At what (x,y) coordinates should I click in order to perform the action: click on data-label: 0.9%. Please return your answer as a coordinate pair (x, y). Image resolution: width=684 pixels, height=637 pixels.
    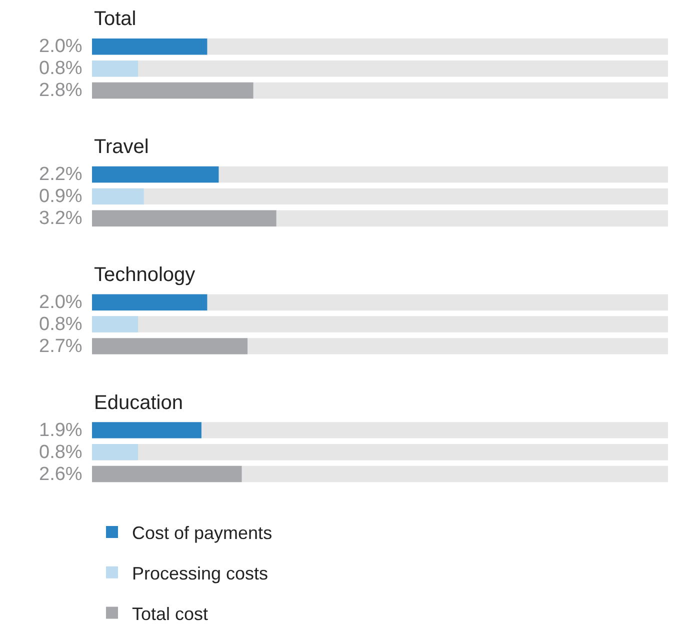
    Looking at the image, I should click on (60, 196).